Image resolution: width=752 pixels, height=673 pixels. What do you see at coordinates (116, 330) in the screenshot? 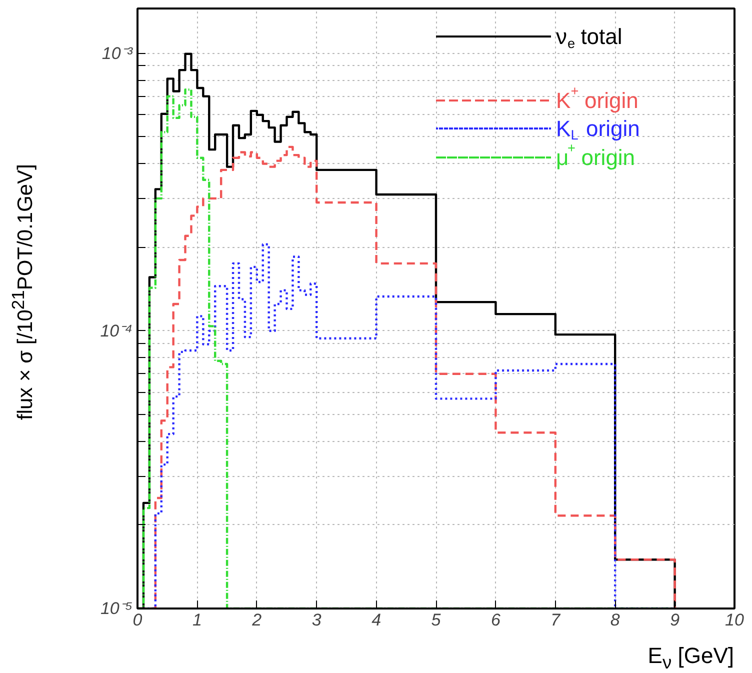
I see `y-tick-label: 10⁻⁴` at bounding box center [116, 330].